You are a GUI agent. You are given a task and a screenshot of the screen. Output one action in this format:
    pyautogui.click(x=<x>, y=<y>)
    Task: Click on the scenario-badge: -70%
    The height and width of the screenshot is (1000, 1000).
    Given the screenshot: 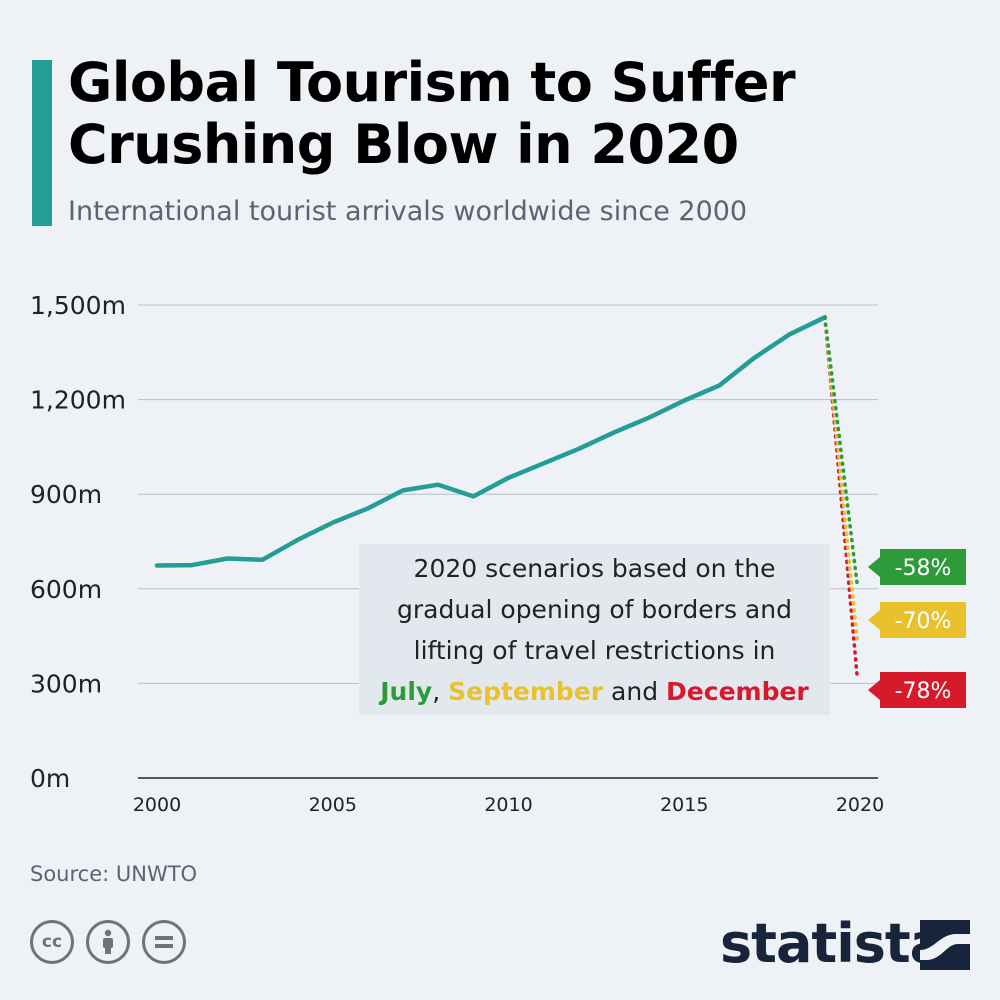 What is the action you would take?
    pyautogui.click(x=917, y=620)
    